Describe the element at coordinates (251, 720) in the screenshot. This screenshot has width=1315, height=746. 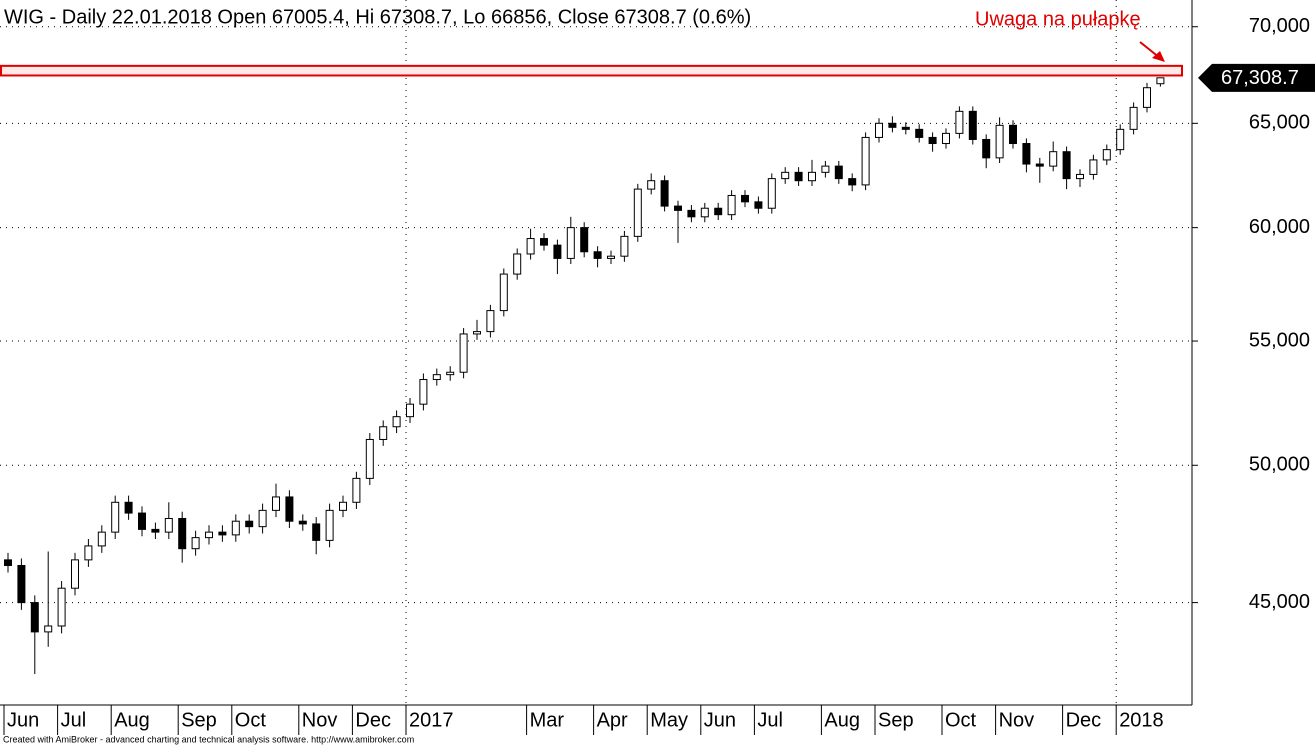
I see `x-tick-label: Oct` at that location.